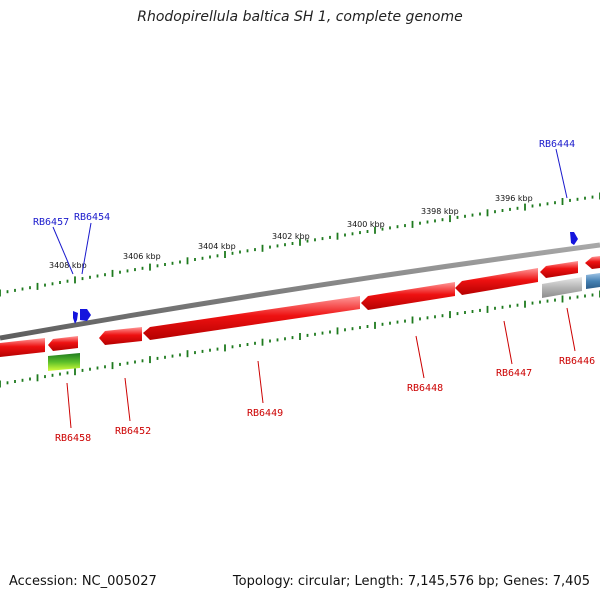 Image resolution: width=600 pixels, height=600 pixels. I want to click on leader-rb6447, so click(508, 342).